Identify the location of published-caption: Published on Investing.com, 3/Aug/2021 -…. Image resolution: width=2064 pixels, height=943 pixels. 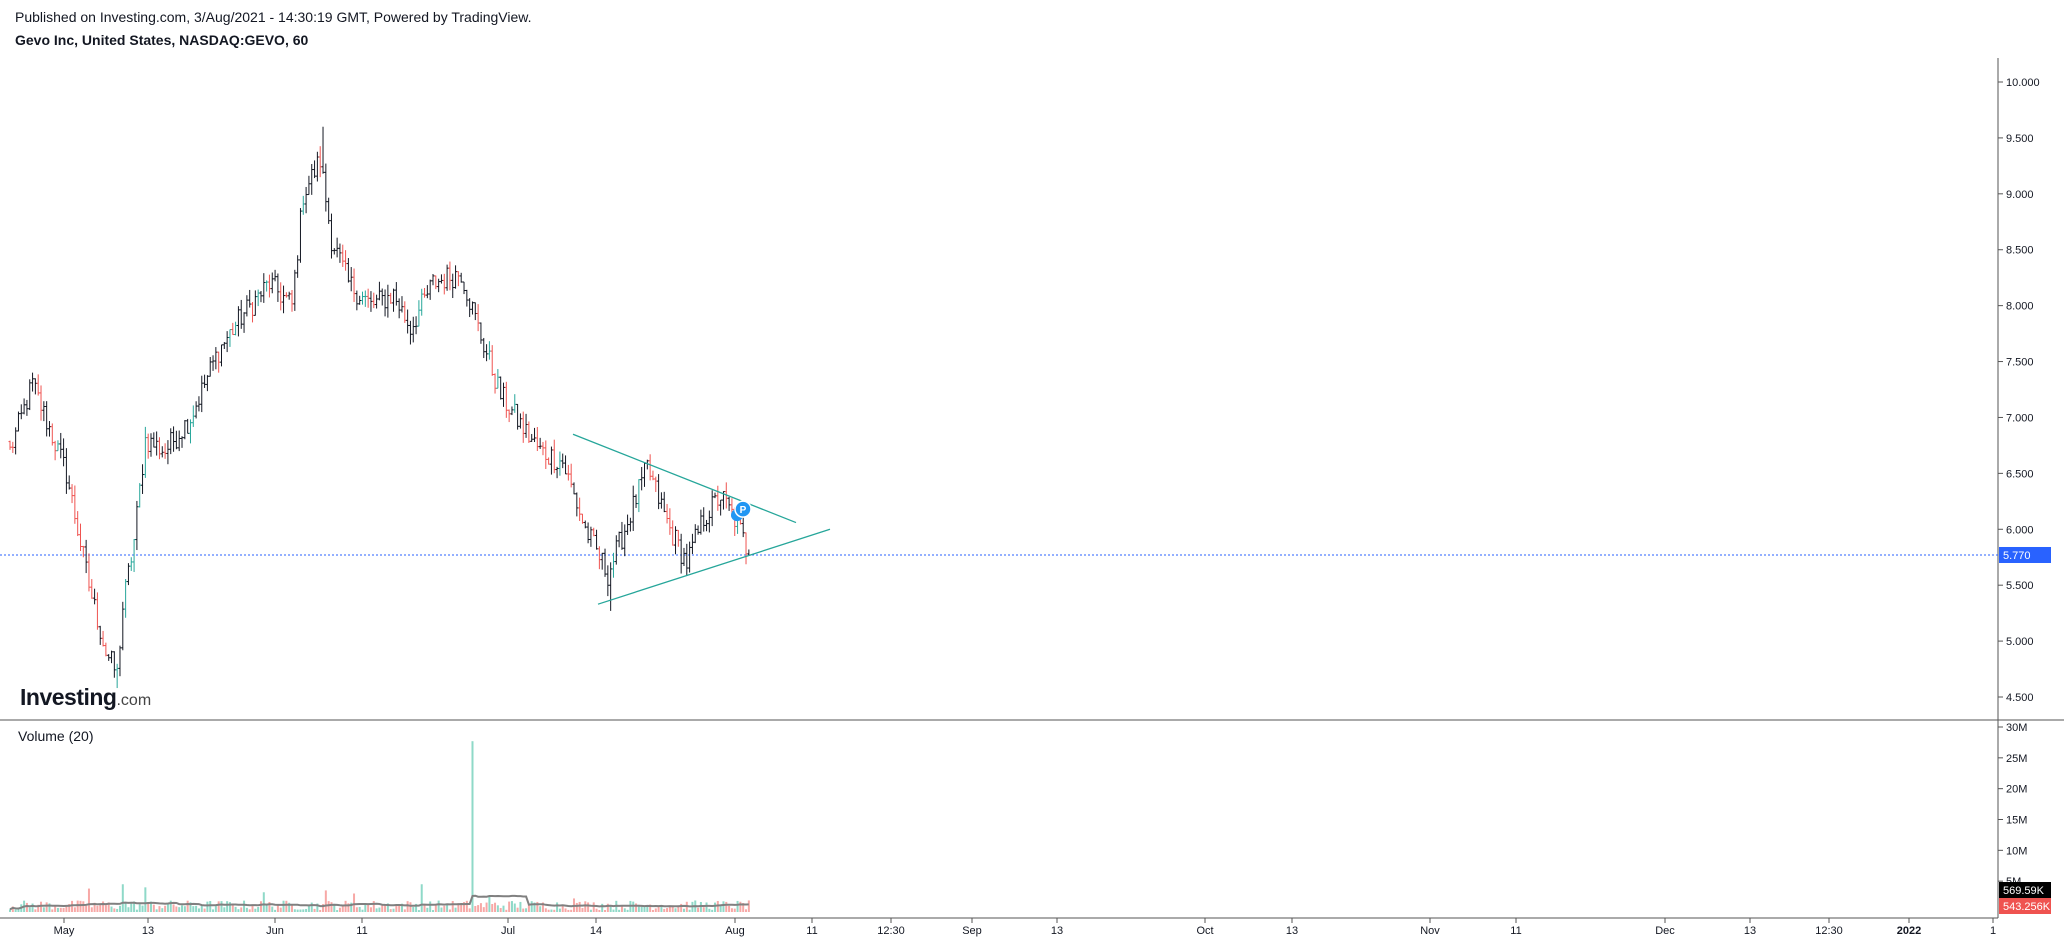
(273, 17).